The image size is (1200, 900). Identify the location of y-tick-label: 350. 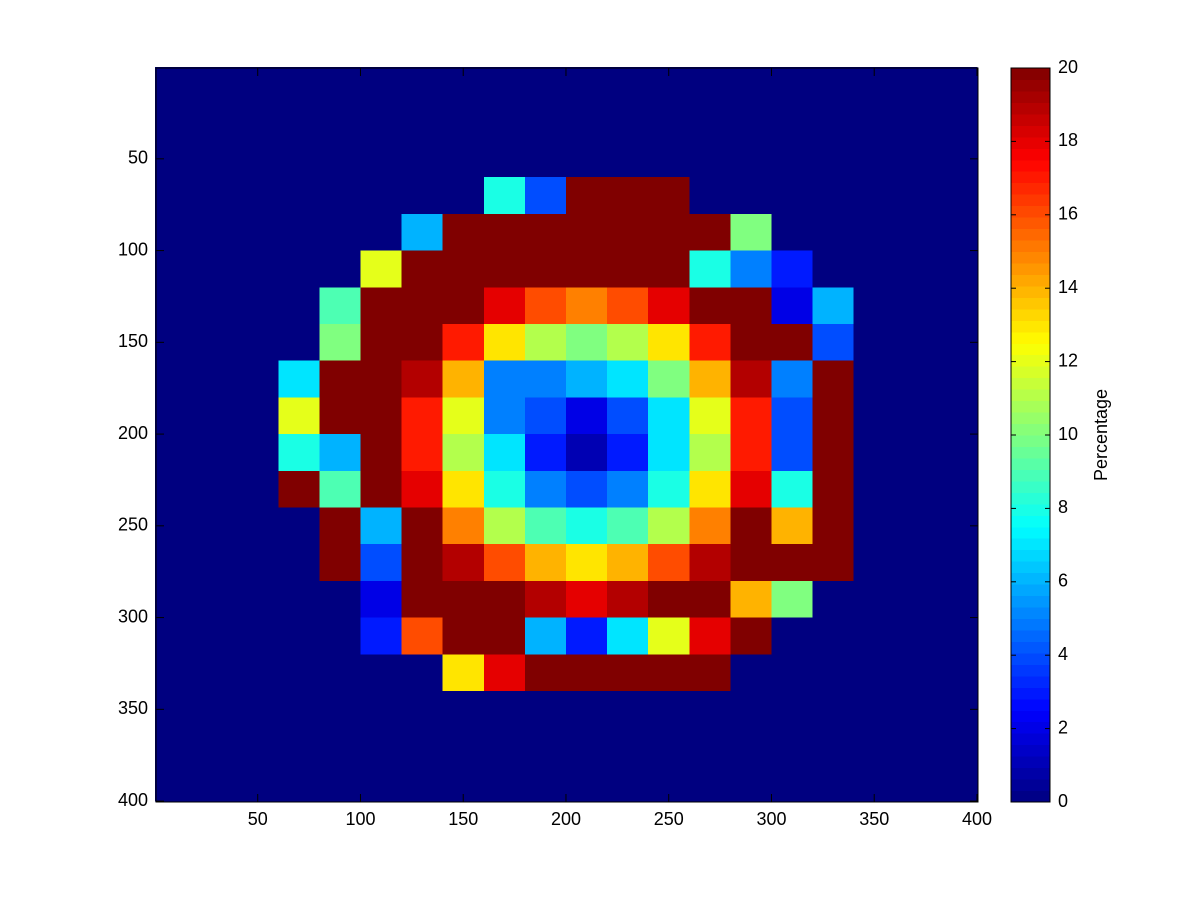
(133, 708).